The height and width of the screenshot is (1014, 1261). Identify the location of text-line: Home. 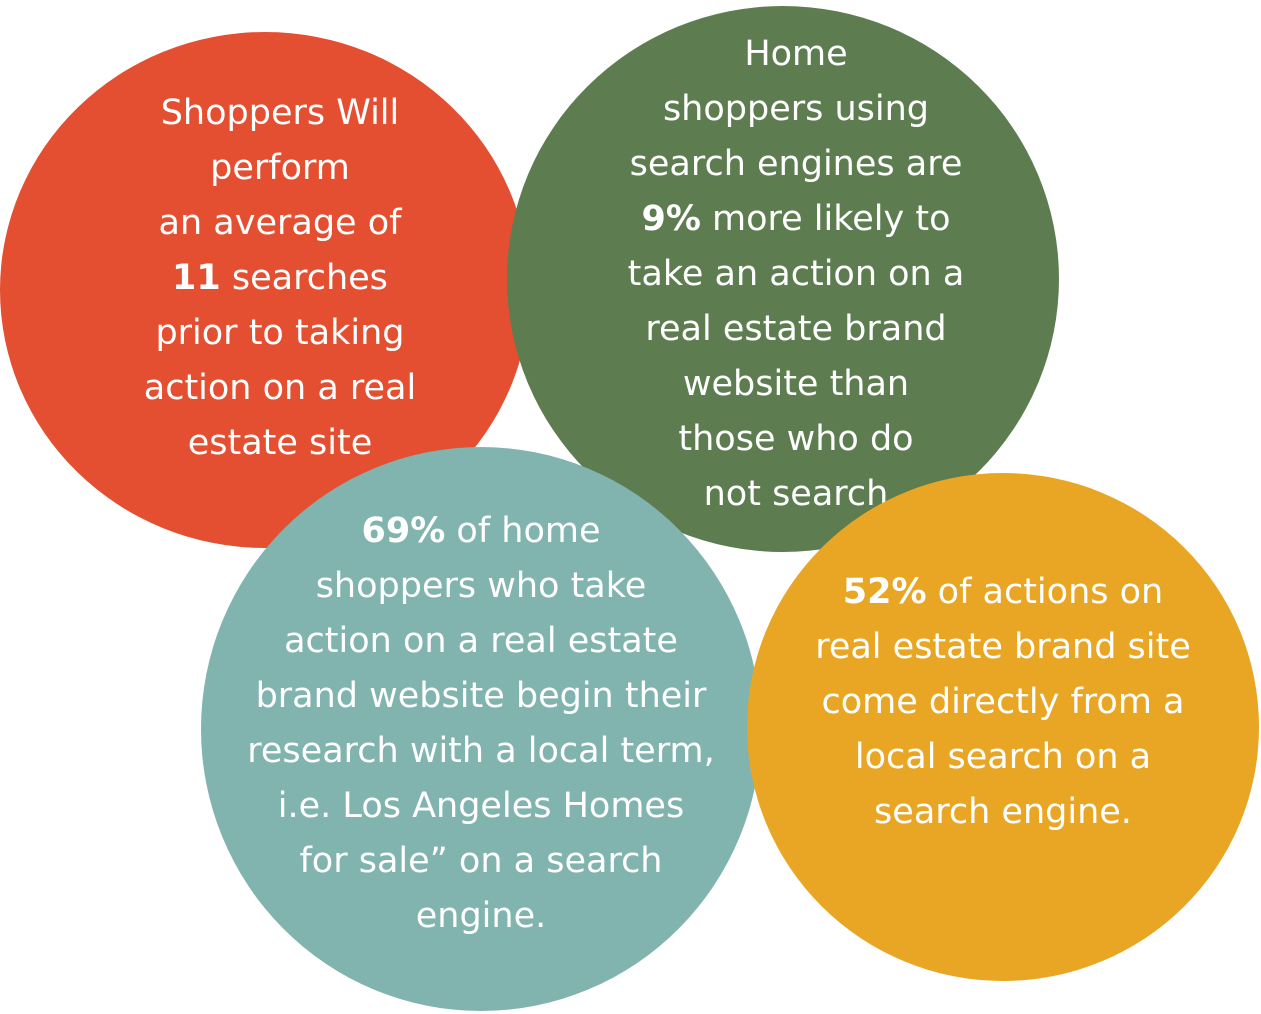
(796, 53).